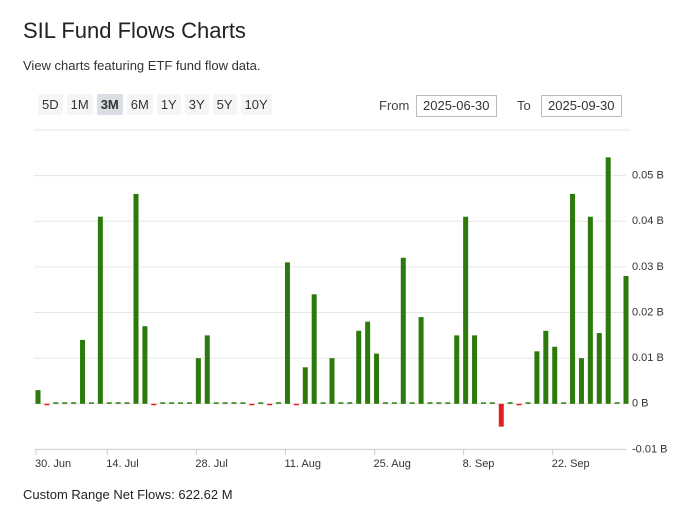  I want to click on y-tick-label: 0.02 B, so click(648, 312).